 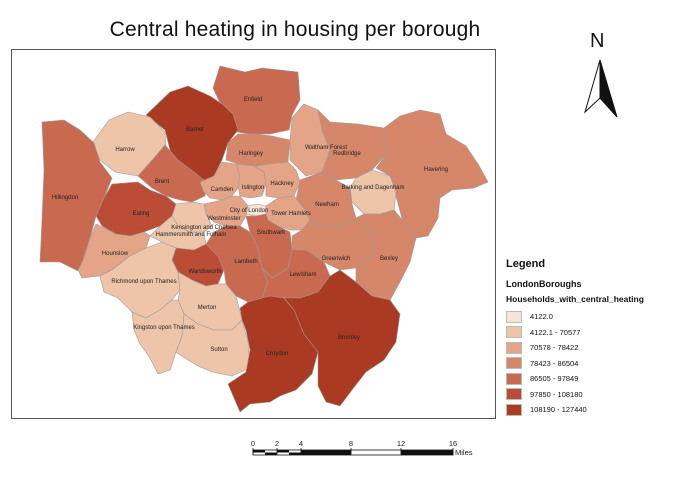 What do you see at coordinates (281, 184) in the screenshot?
I see `label-hackney: Hackney` at bounding box center [281, 184].